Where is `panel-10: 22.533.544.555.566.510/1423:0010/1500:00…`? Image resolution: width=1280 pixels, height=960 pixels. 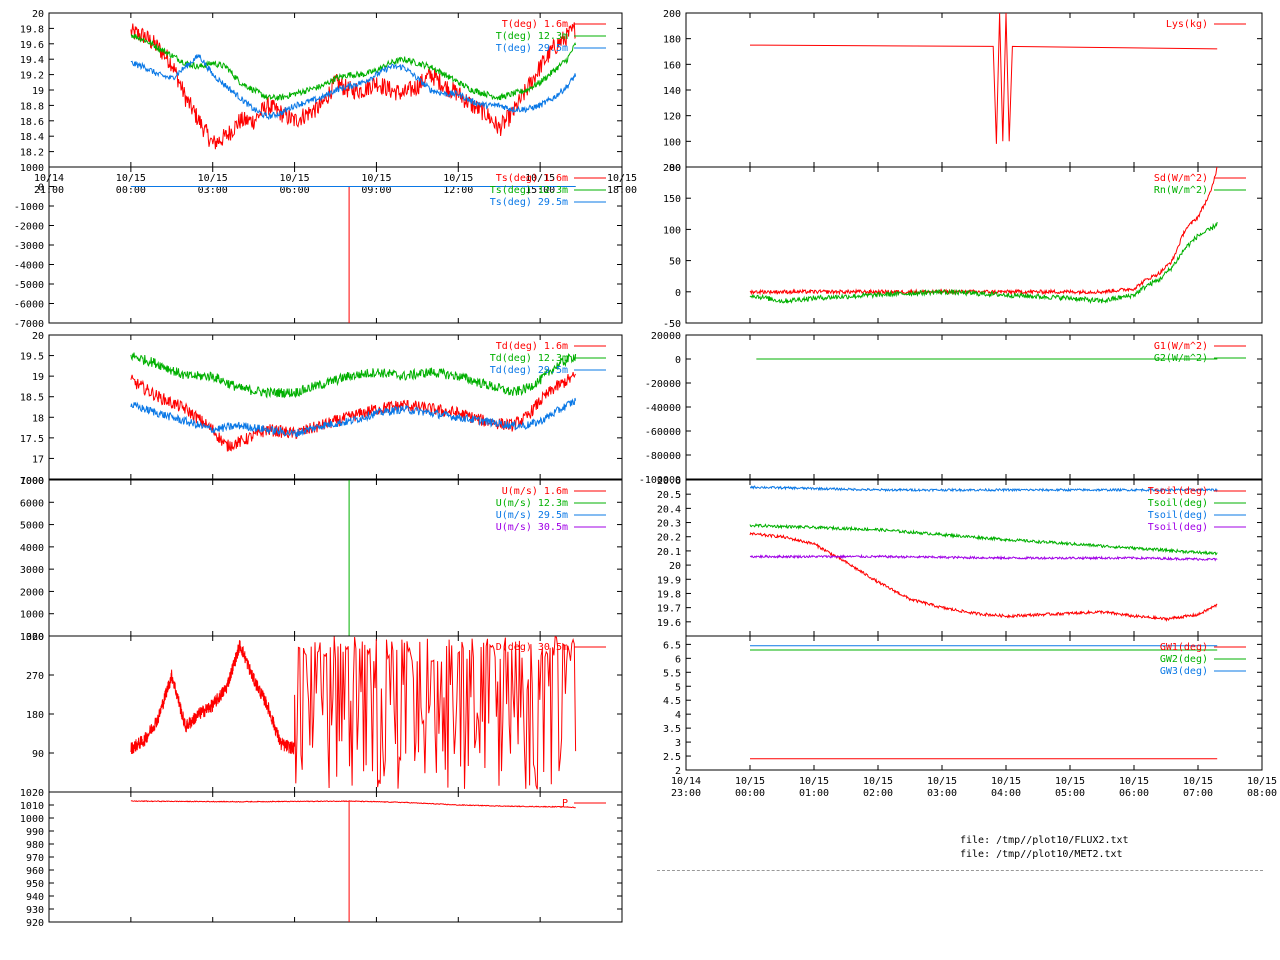
panel-10: 22.533.544.555.566.510/1423:0010/1500:00… is located at coordinates (970, 717).